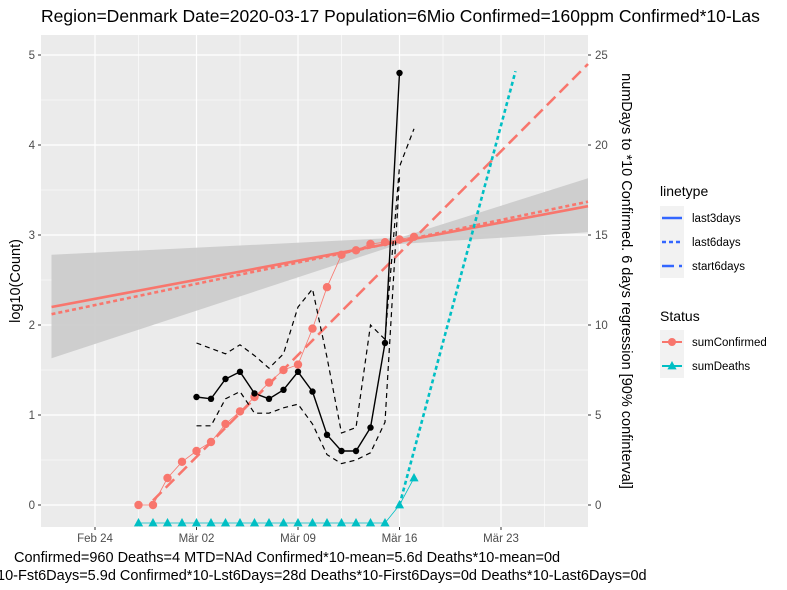 This screenshot has height=590, width=787. I want to click on last3days-fit-line, so click(320, 258).